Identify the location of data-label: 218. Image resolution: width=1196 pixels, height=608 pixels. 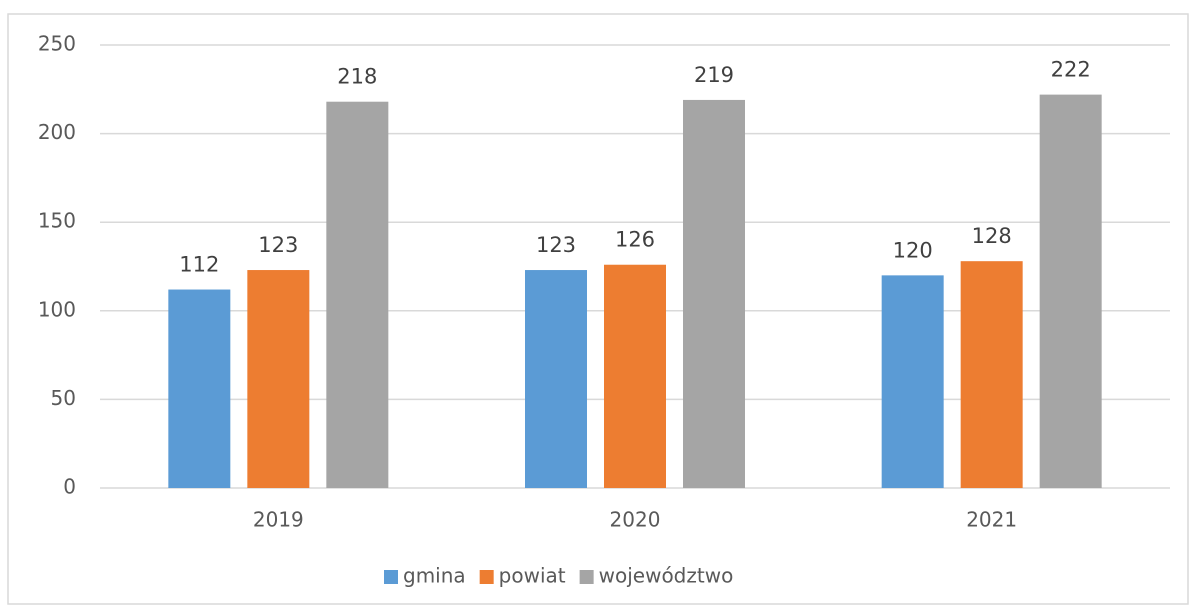
(357, 77).